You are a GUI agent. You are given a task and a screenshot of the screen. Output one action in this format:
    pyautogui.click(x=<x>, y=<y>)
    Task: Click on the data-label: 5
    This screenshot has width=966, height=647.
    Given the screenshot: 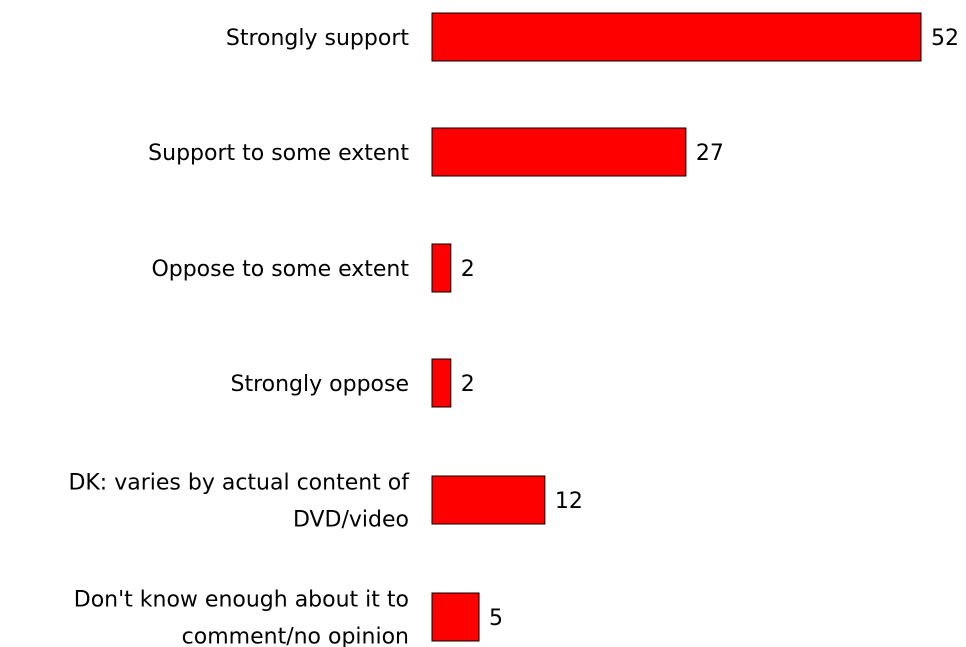 What is the action you would take?
    pyautogui.click(x=496, y=618)
    